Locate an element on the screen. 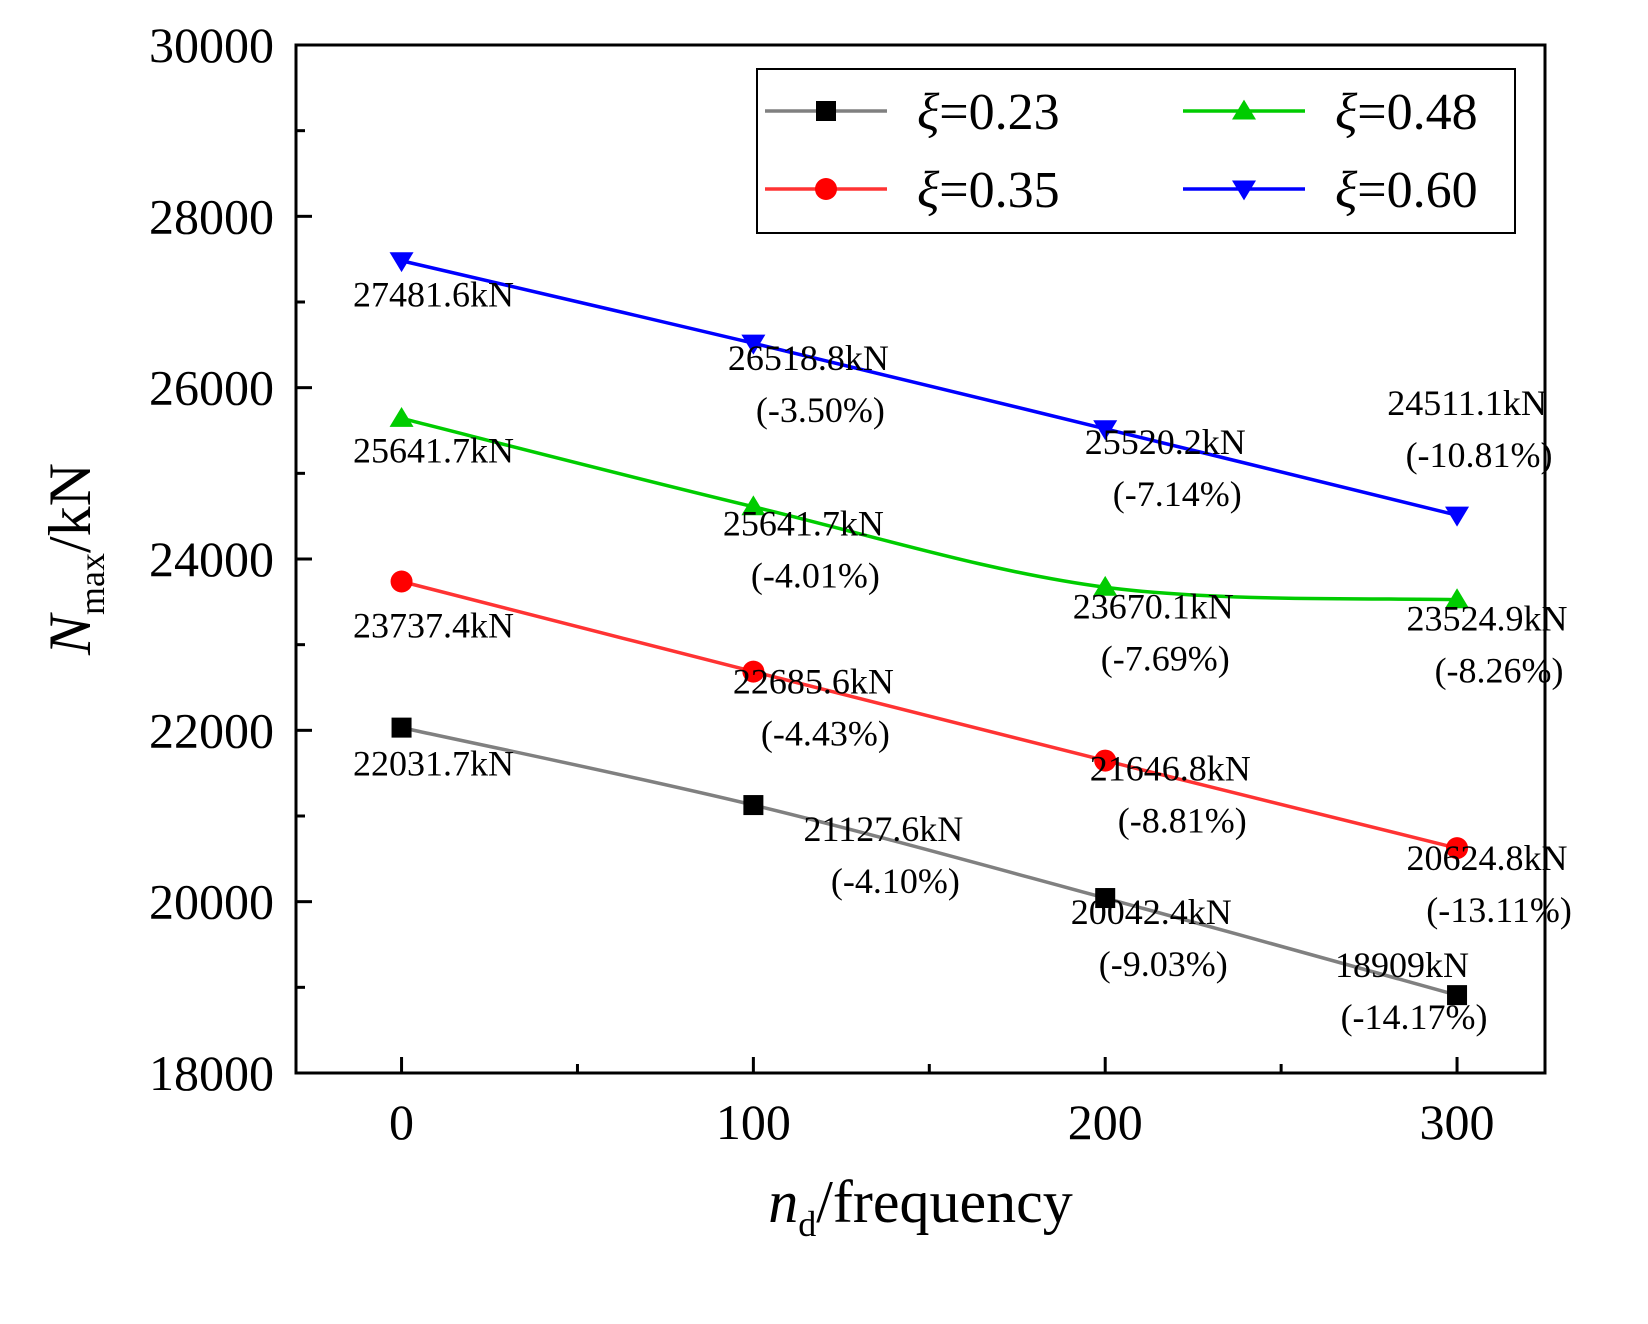 This screenshot has height=1324, width=1648. data-label: 21646.8kN is located at coordinates (1170, 769).